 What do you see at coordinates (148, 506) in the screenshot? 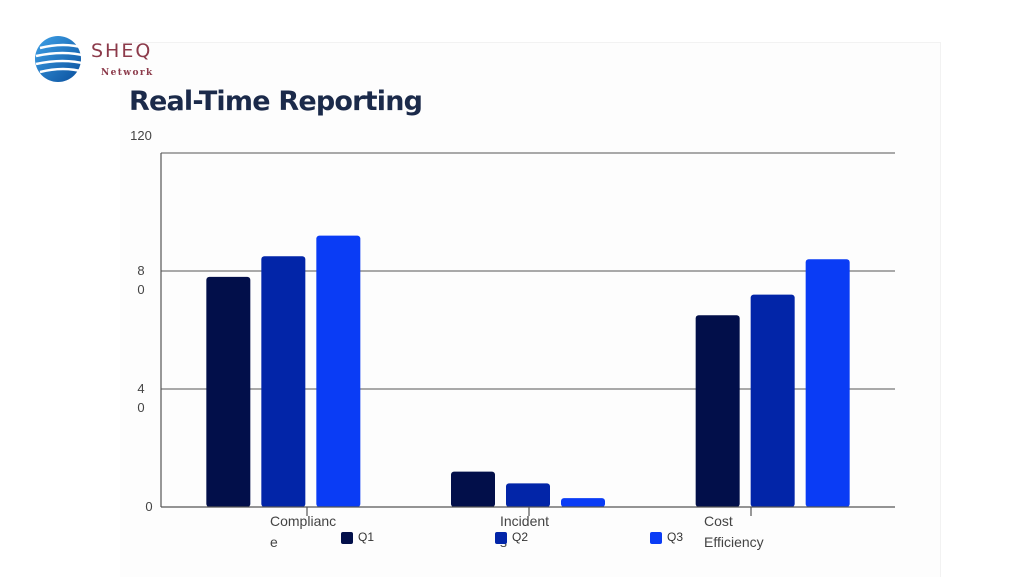
I see `y-tick-label: 0` at bounding box center [148, 506].